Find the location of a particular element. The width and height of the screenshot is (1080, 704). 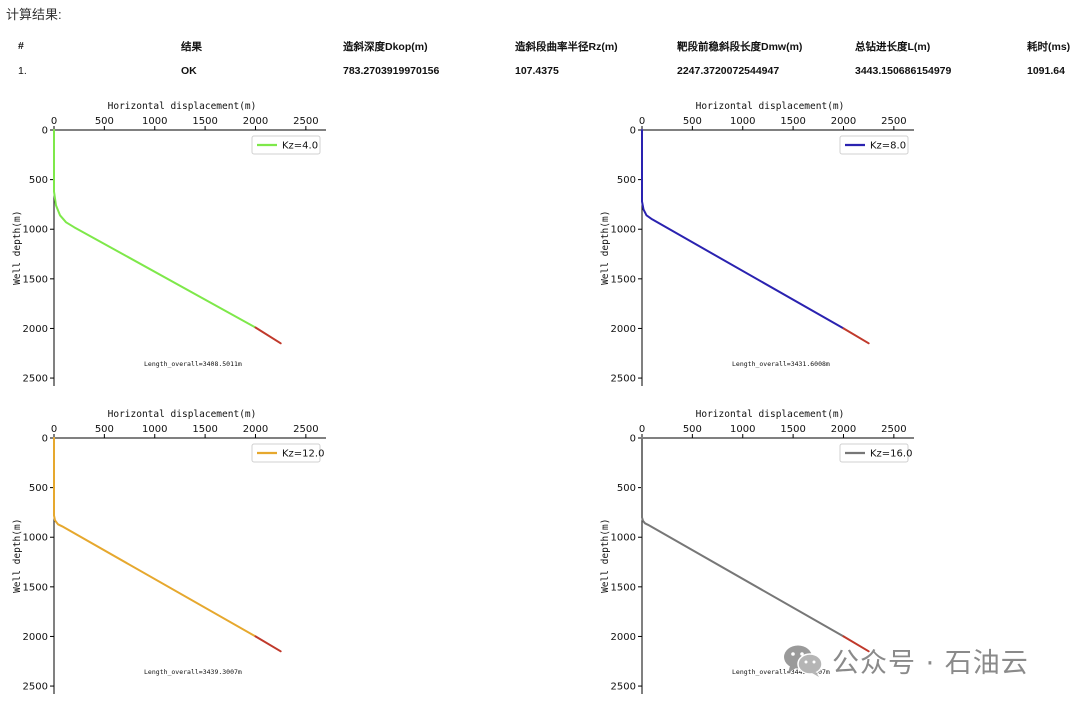

cell-length: 3443.150686154979 is located at coordinates (903, 71).